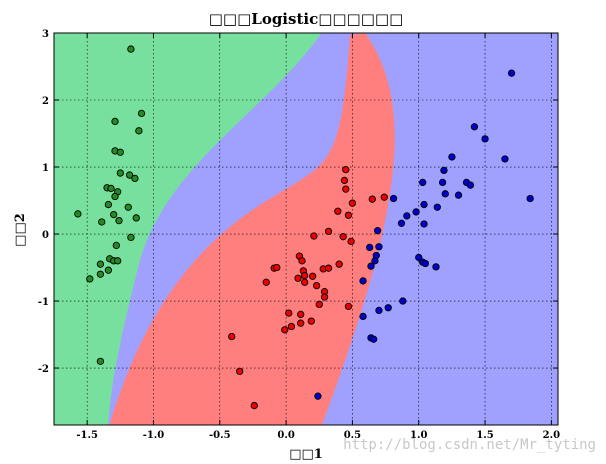 The width and height of the screenshot is (606, 464). I want to click on x-tick-label: 2.0, so click(551, 435).